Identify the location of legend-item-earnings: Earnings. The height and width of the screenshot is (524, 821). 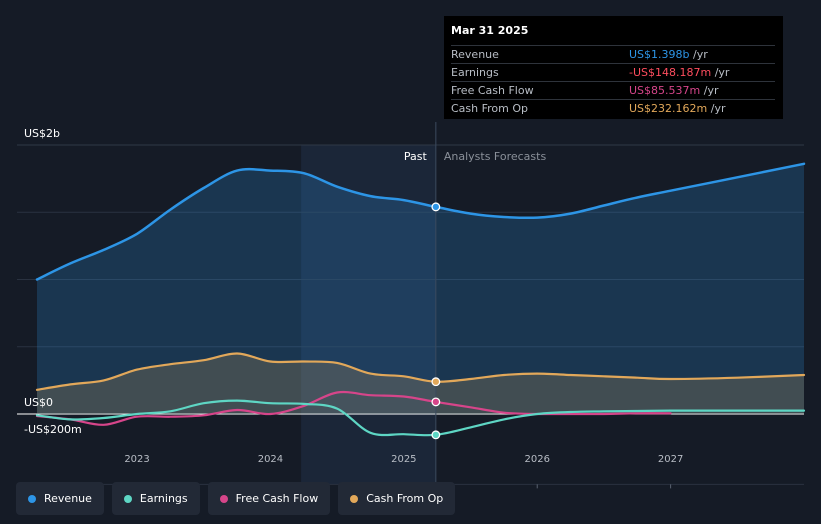
(155, 498).